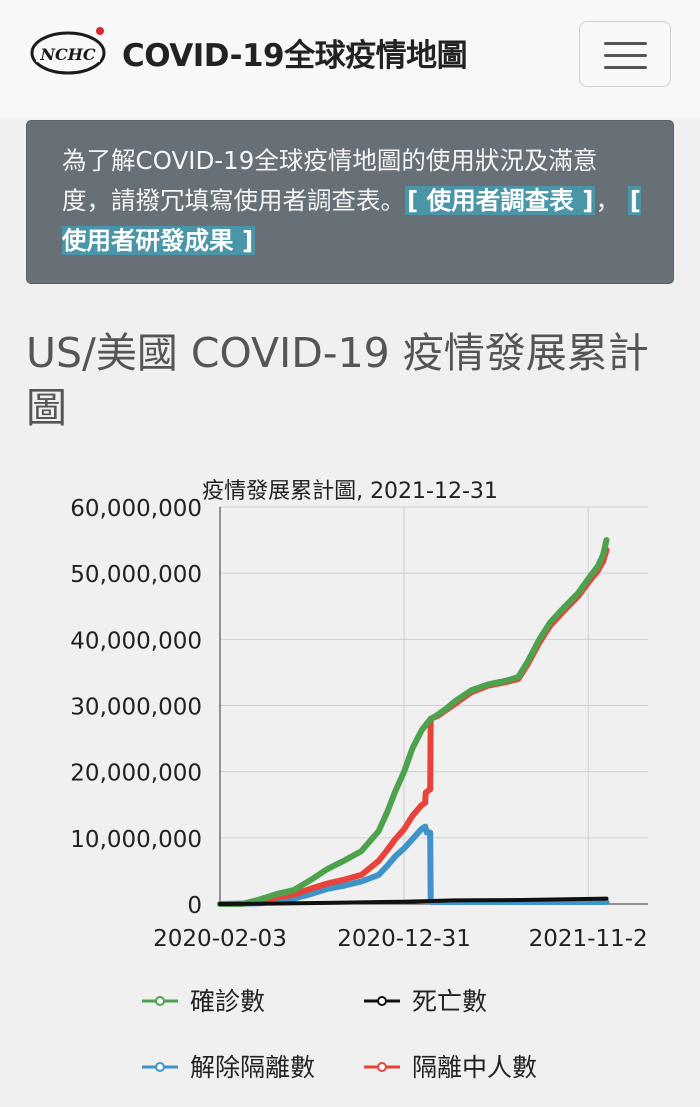  Describe the element at coordinates (330, 180) in the screenshot. I see `alert-text: 為了解COVID-19全球疫情地圖的使用狀況及滿意度，請撥冗填寫使用者調查表。` at that location.